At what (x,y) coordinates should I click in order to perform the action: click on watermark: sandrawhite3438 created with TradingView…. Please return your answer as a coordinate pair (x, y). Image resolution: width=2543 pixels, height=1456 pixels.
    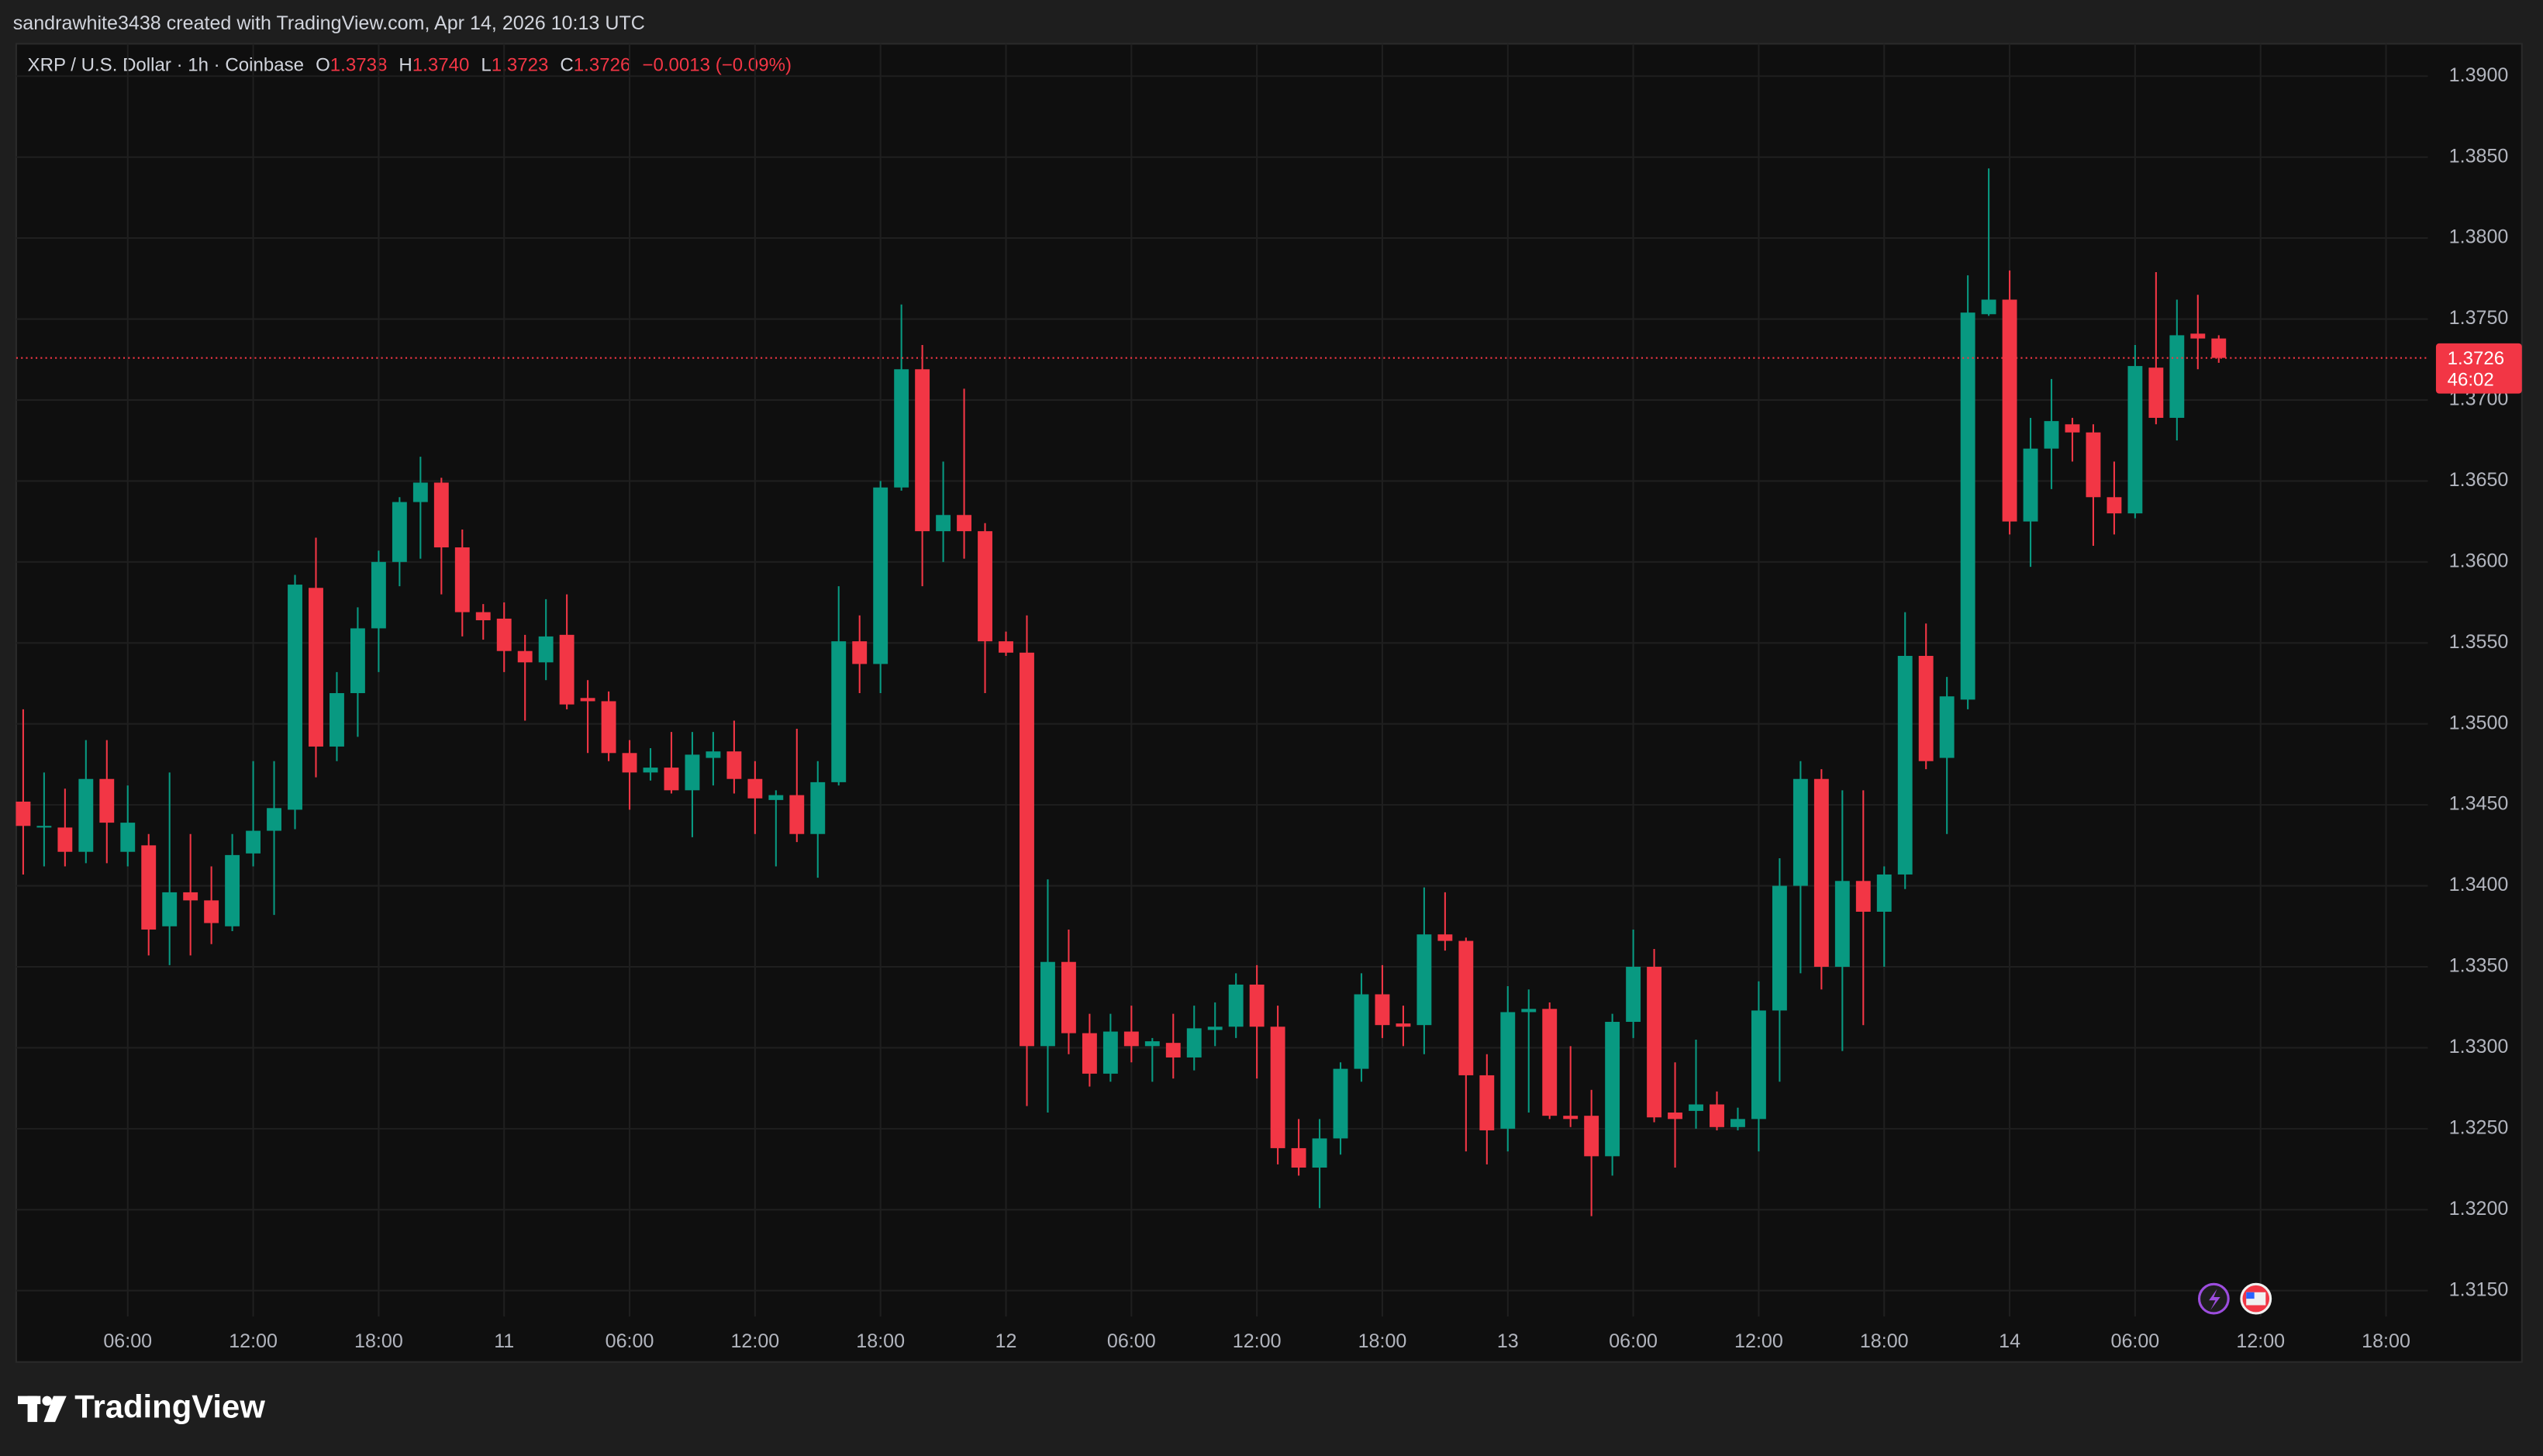
    Looking at the image, I should click on (329, 23).